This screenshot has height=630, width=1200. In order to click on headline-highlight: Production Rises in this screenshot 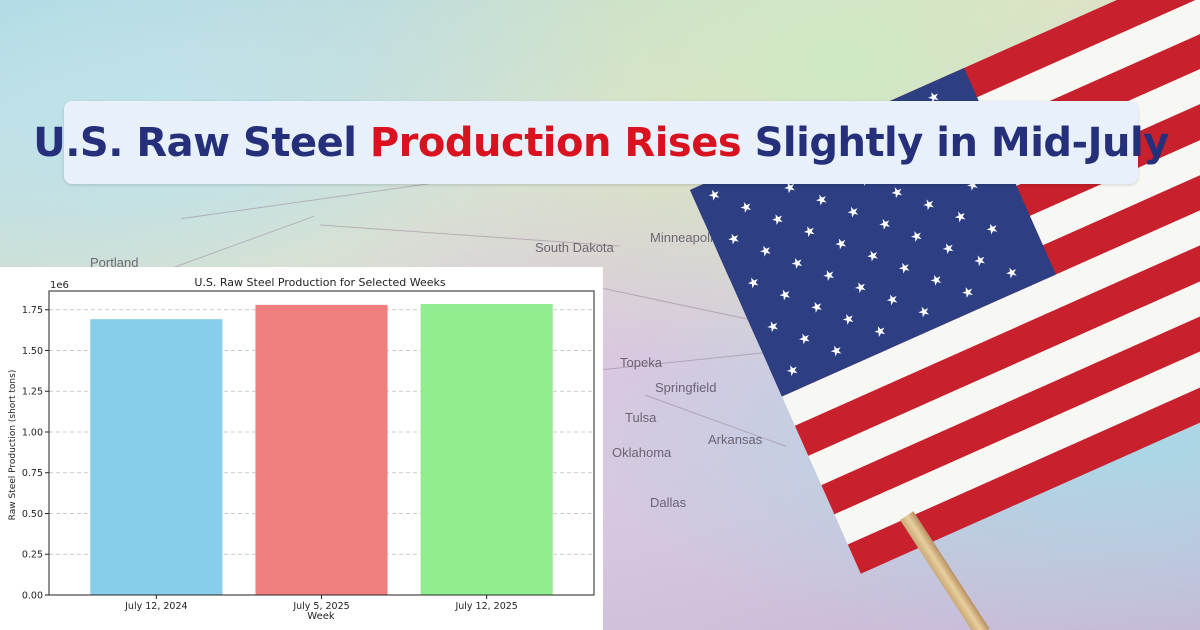, I will do `click(555, 142)`.